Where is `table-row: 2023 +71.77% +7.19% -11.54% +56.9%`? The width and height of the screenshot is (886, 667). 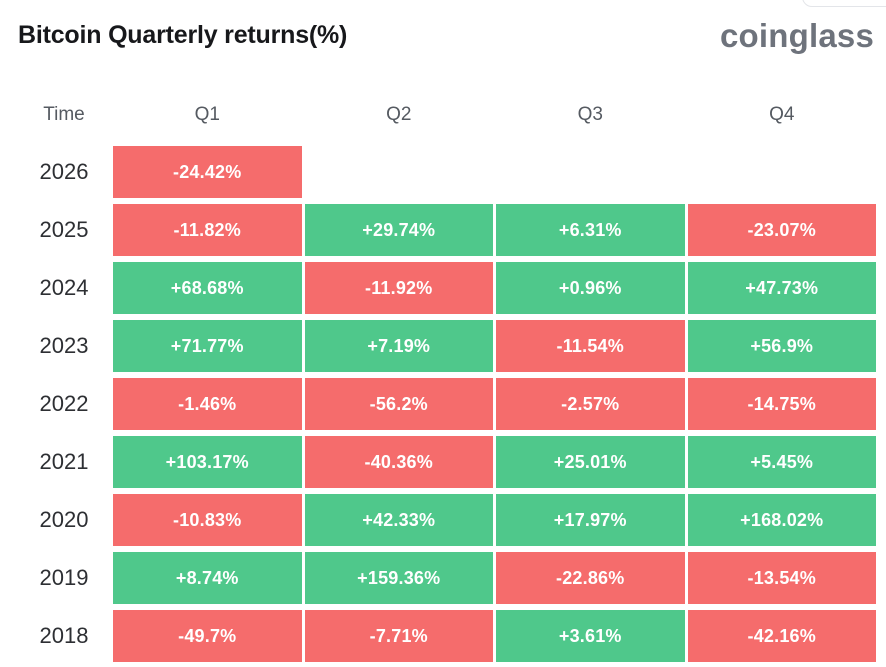 table-row: 2023 +71.77% +7.19% -11.54% +56.9% is located at coordinates (447, 346).